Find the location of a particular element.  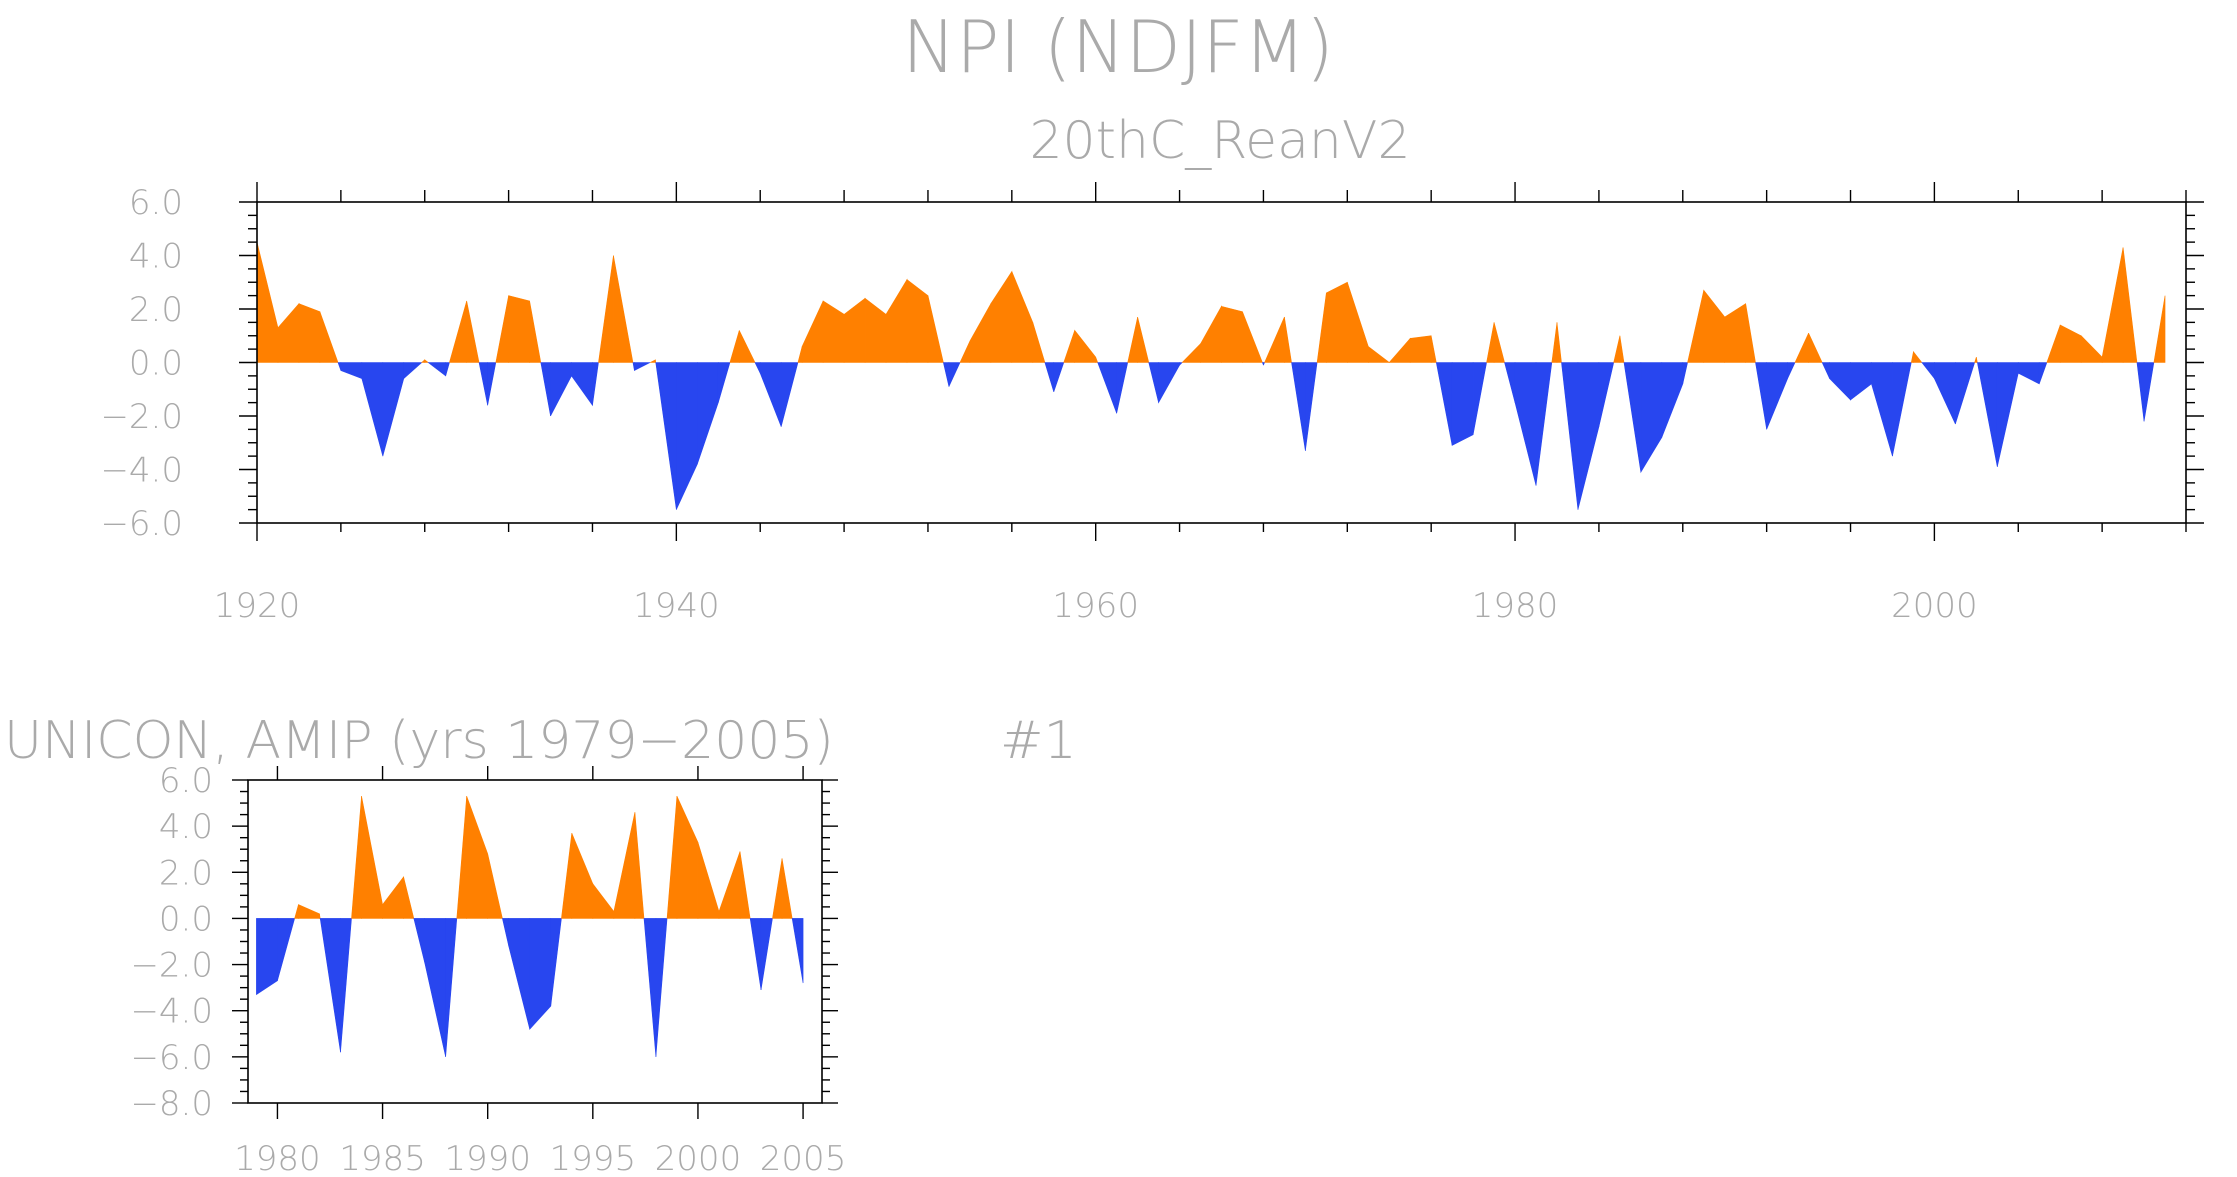

y-tick-label: −2.0 is located at coordinates (171, 966).